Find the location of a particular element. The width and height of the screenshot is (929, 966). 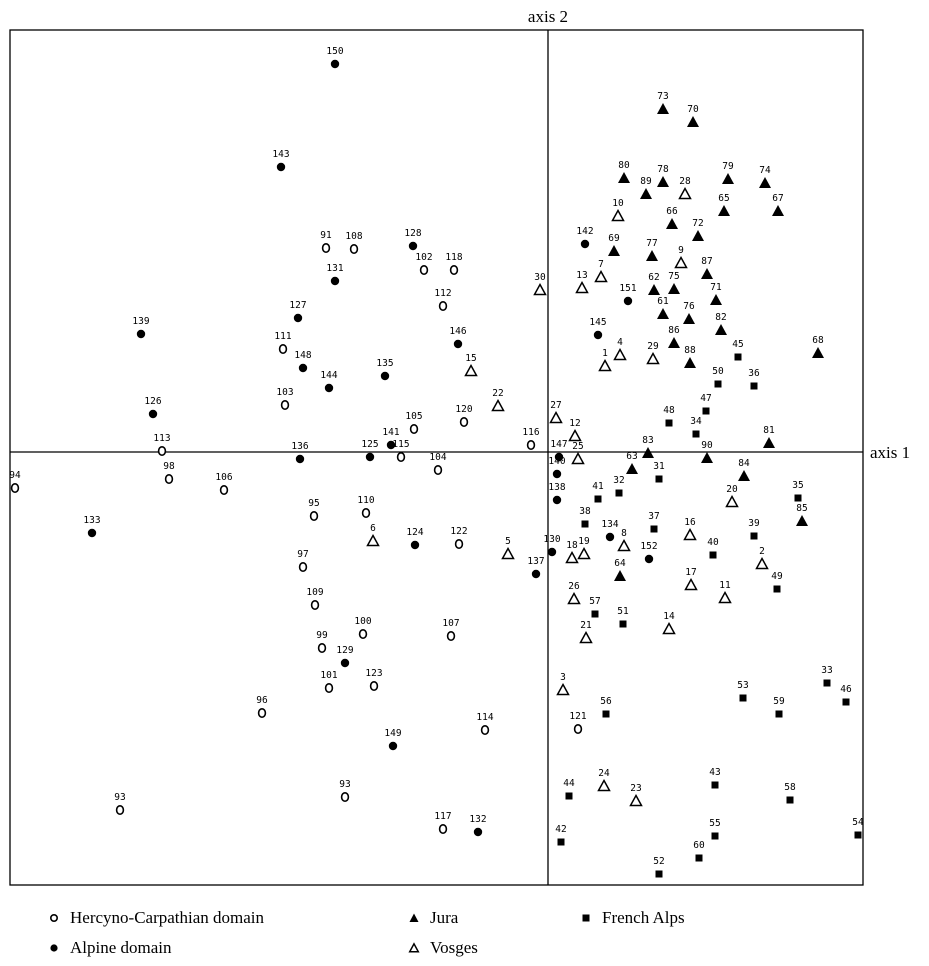

point-label: 63 is located at coordinates (631, 456).